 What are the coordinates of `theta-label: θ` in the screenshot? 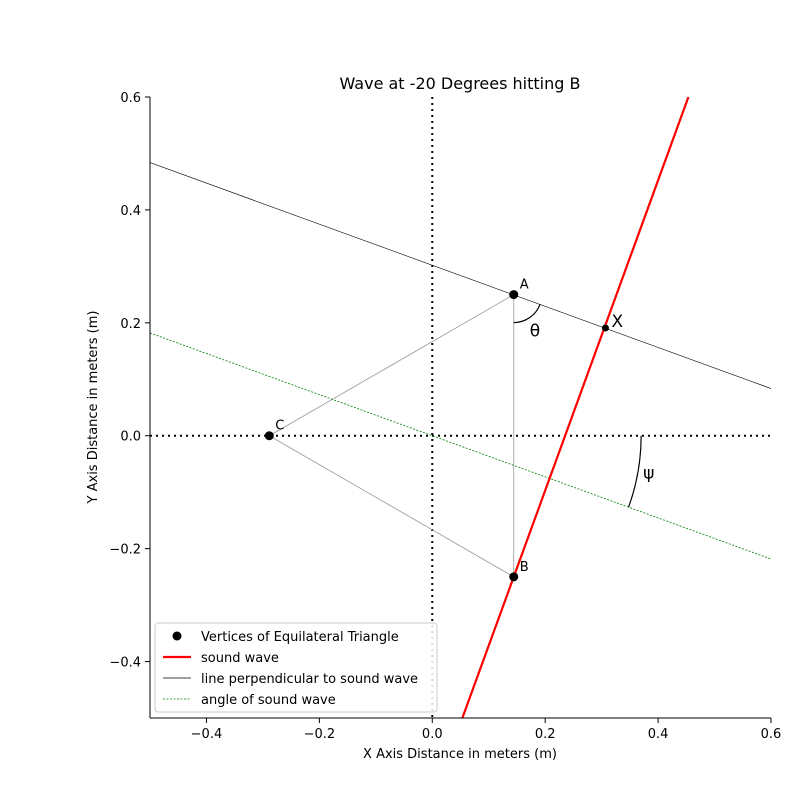 It's located at (535, 332).